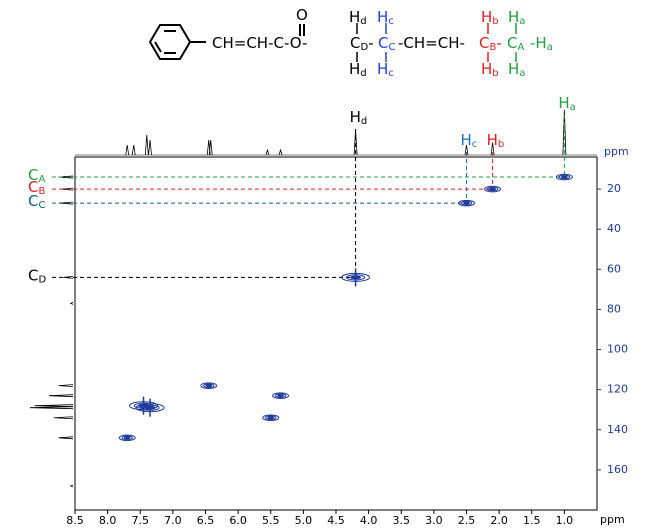 Image resolution: width=660 pixels, height=530 pixels. What do you see at coordinates (238, 520) in the screenshot?
I see `x-tick-label: 6.0` at bounding box center [238, 520].